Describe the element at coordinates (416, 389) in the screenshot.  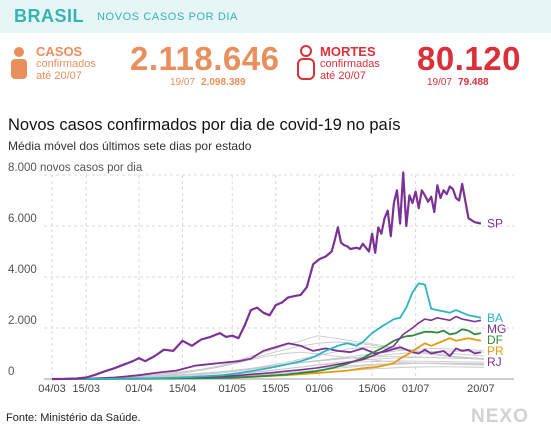
I see `x-tick-label: 01/07` at that location.